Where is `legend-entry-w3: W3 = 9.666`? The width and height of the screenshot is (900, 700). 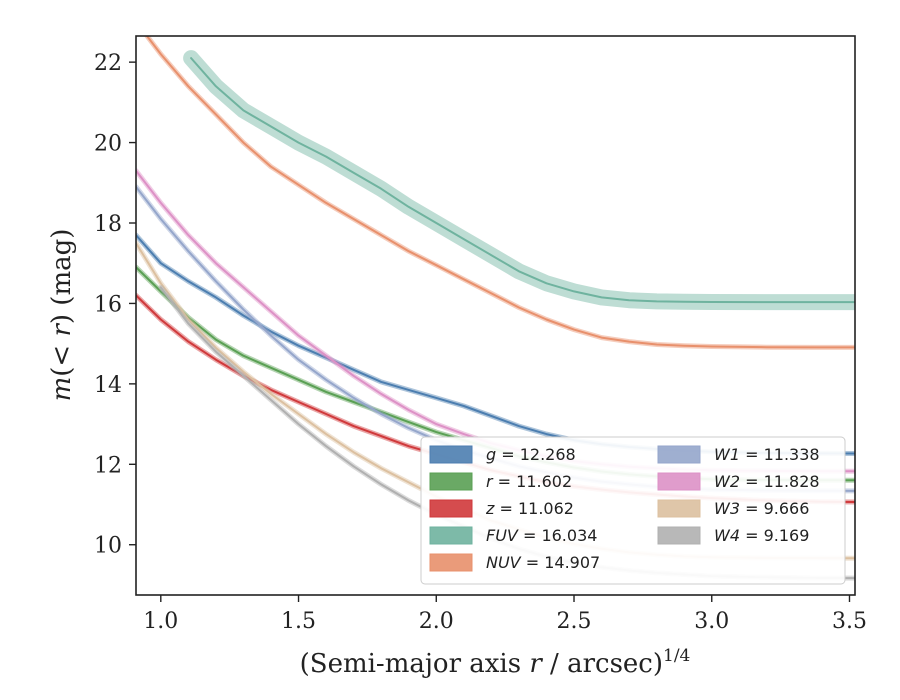
legend-entry-w3: W3 = 9.666 is located at coordinates (733, 508).